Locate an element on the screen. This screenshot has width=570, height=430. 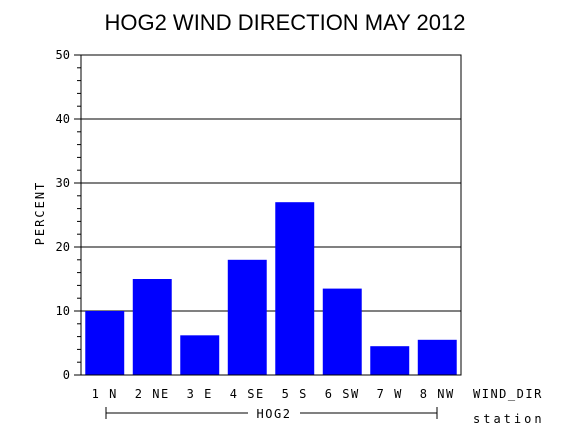
x-tick-label: 5 S is located at coordinates (295, 394).